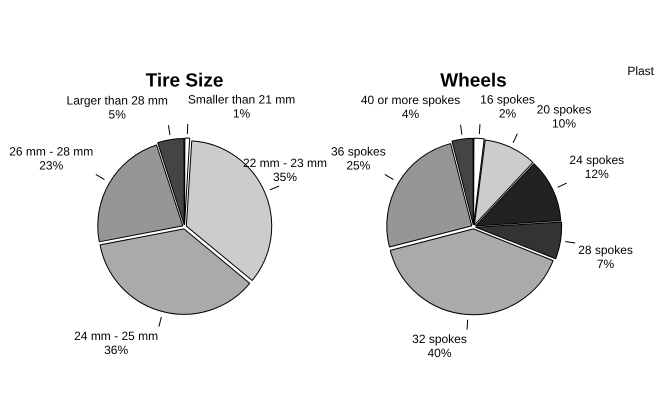 This screenshot has height=411, width=659. Describe the element at coordinates (117, 101) in the screenshot. I see `slice-label: Larger than 28 mm` at that location.